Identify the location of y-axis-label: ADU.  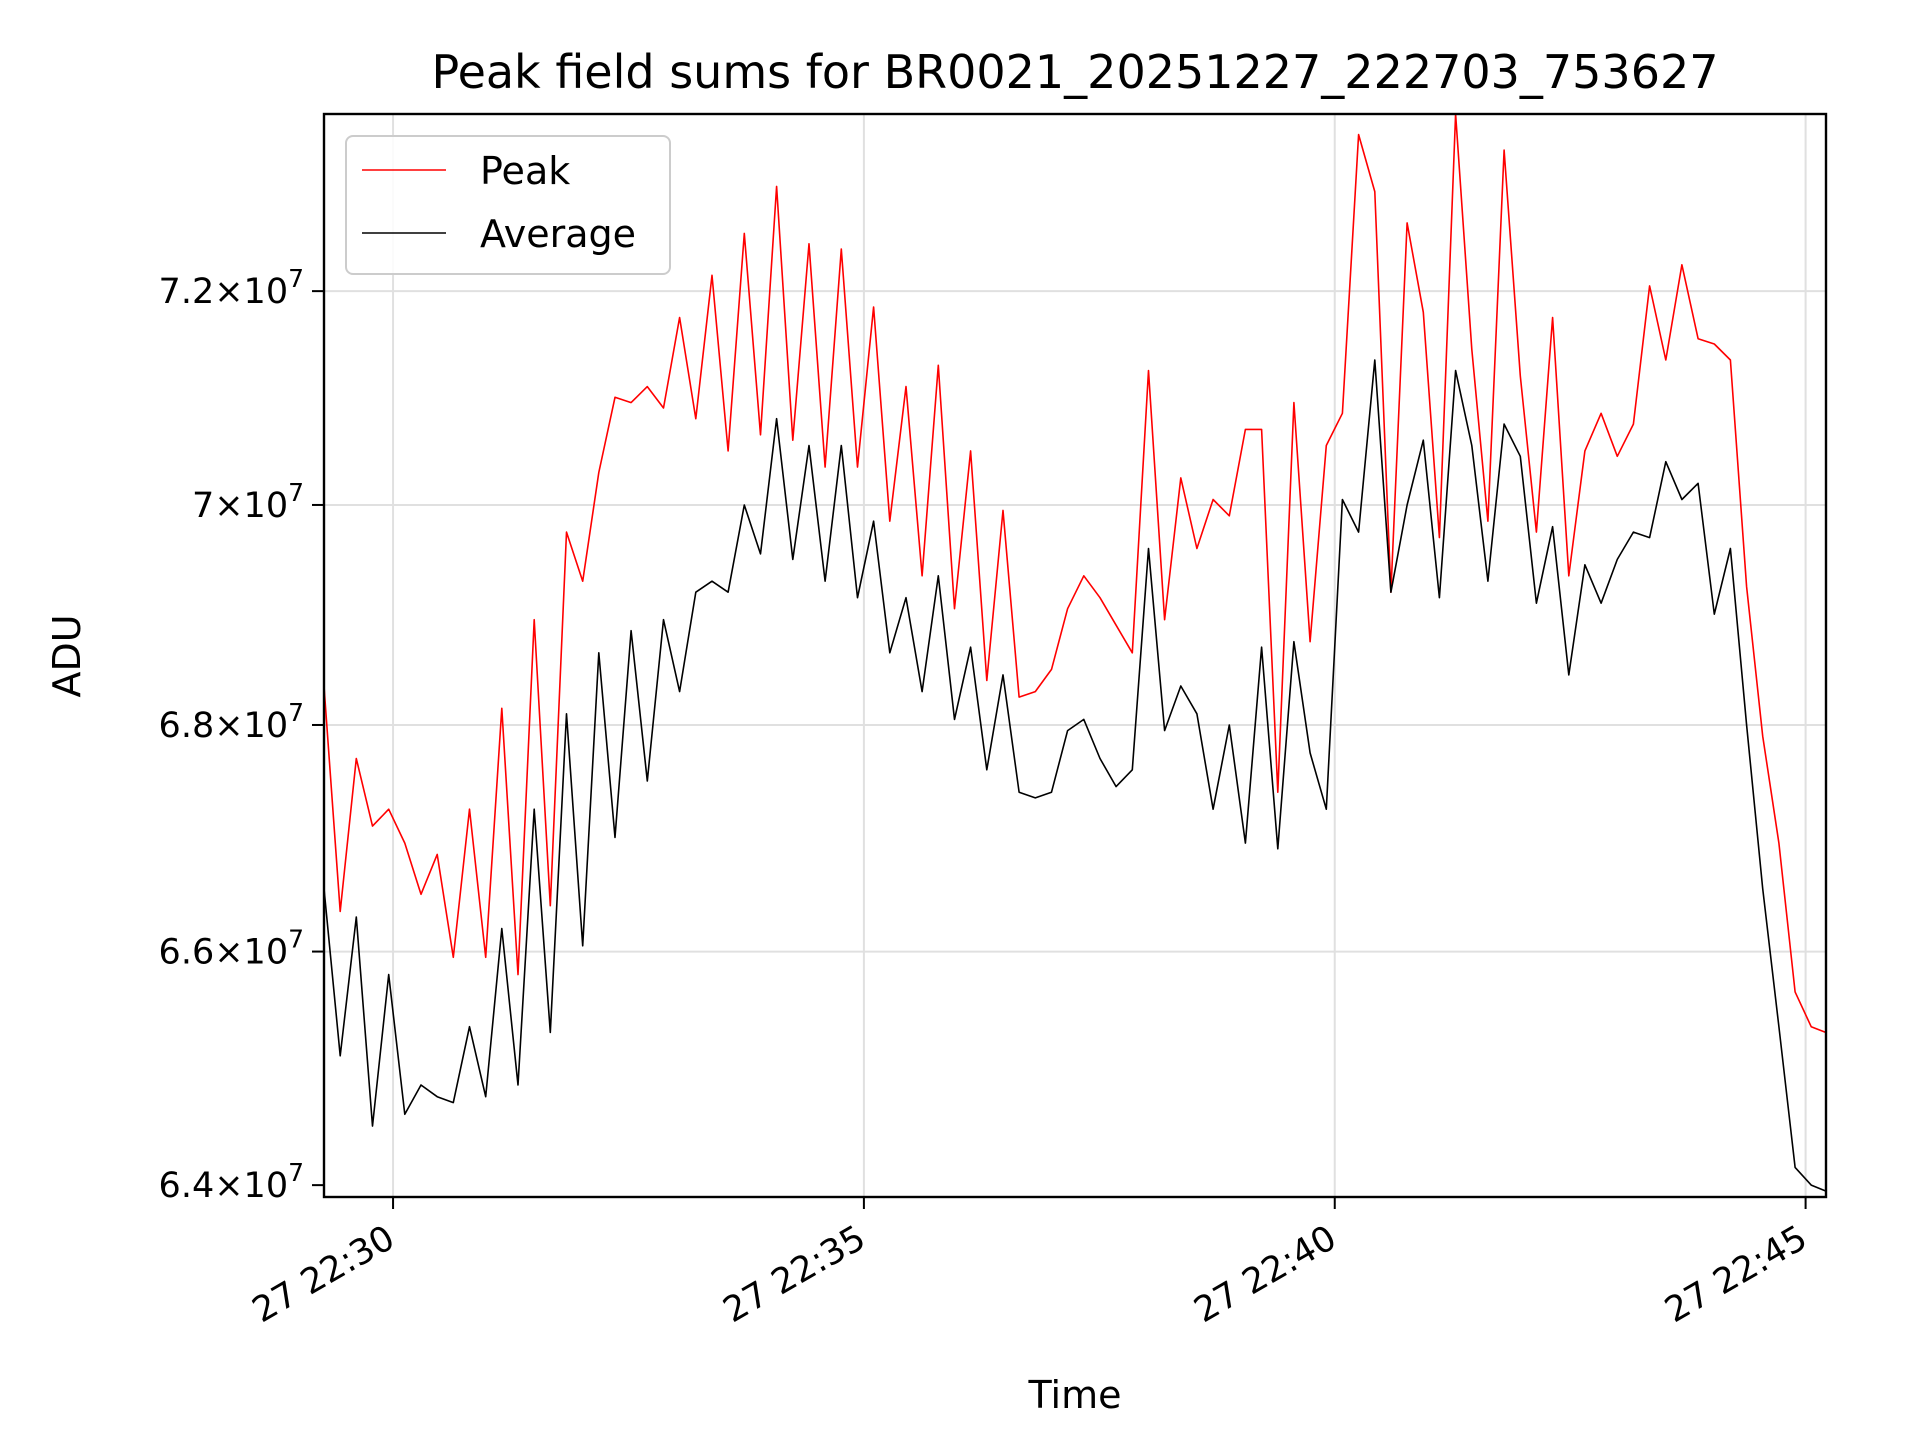
(67, 655).